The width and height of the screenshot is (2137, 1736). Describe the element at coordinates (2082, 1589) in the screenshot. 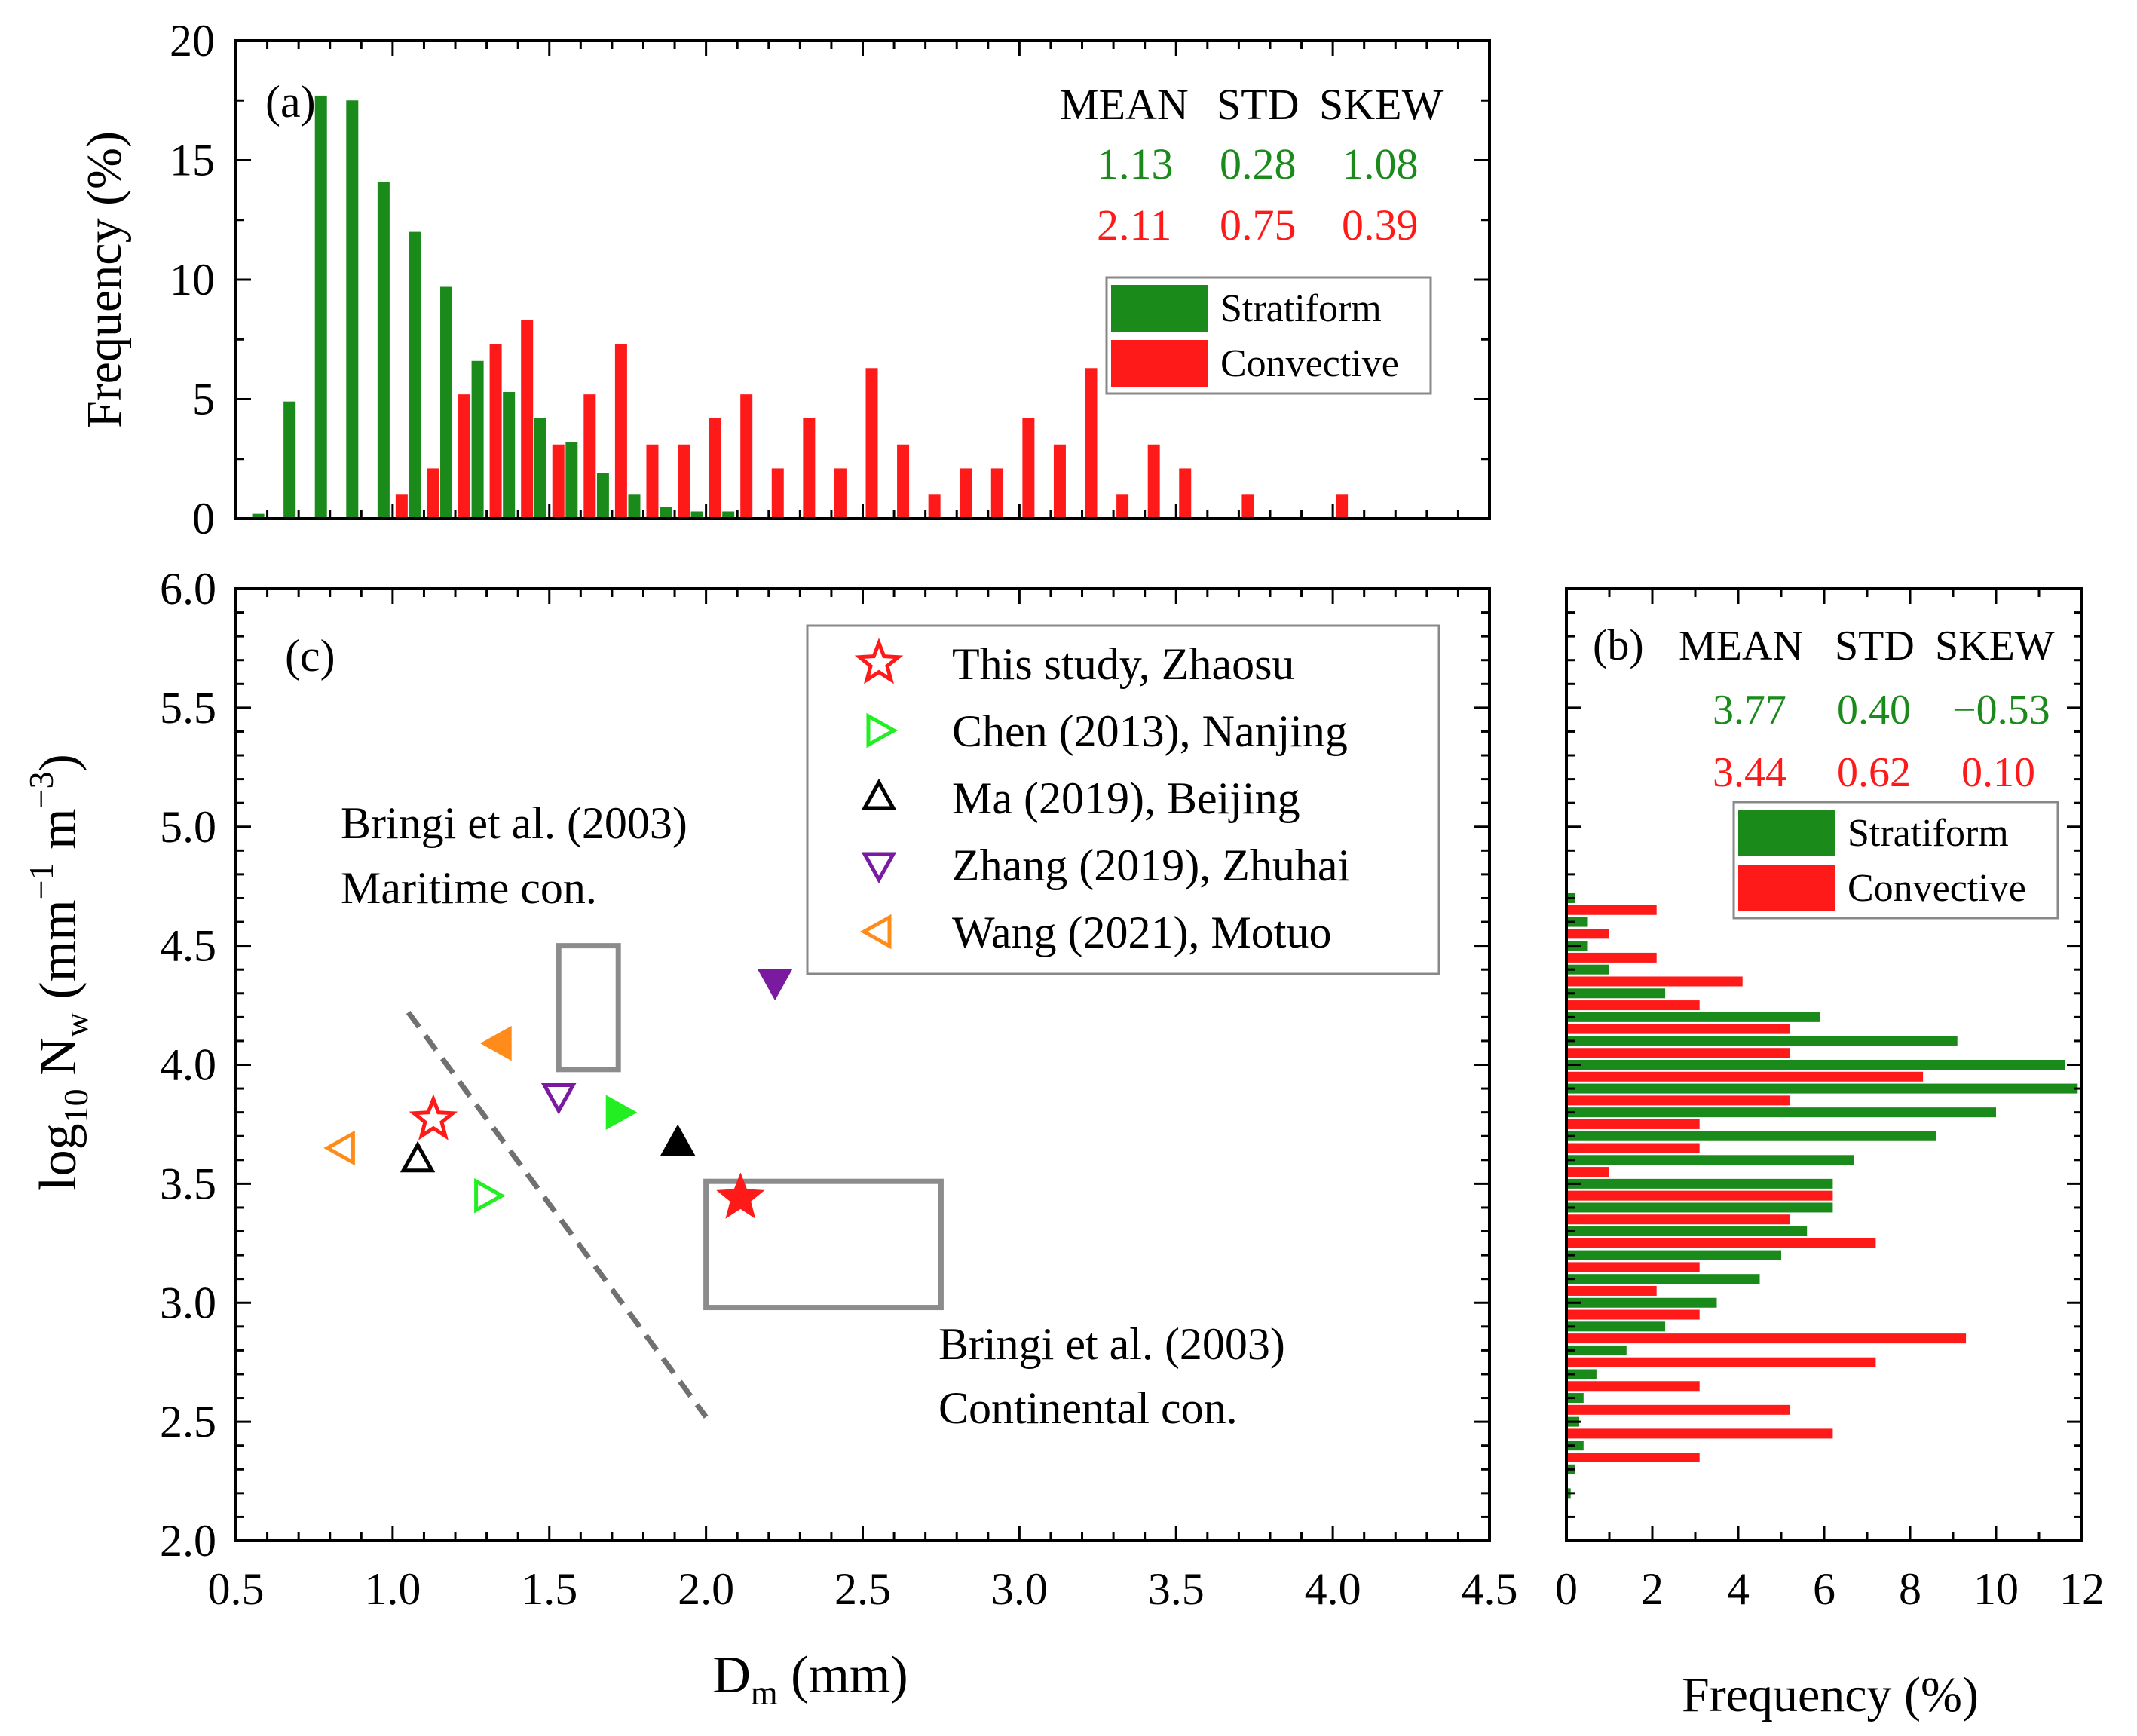

I see `x-tick-label: 12` at that location.